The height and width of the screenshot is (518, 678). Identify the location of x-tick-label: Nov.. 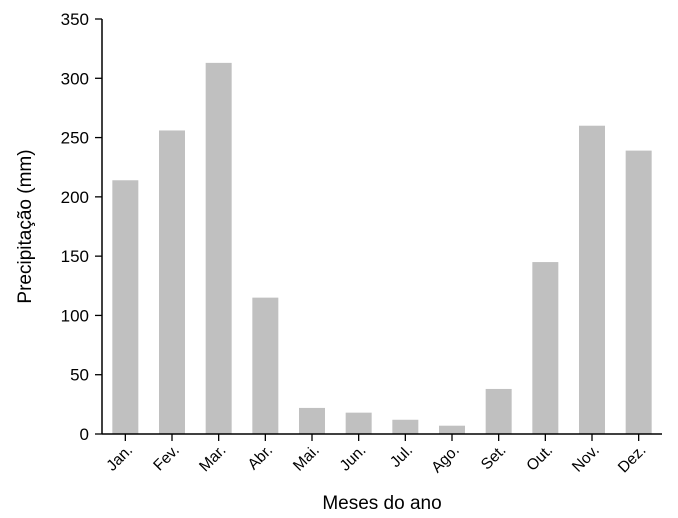
(586, 459).